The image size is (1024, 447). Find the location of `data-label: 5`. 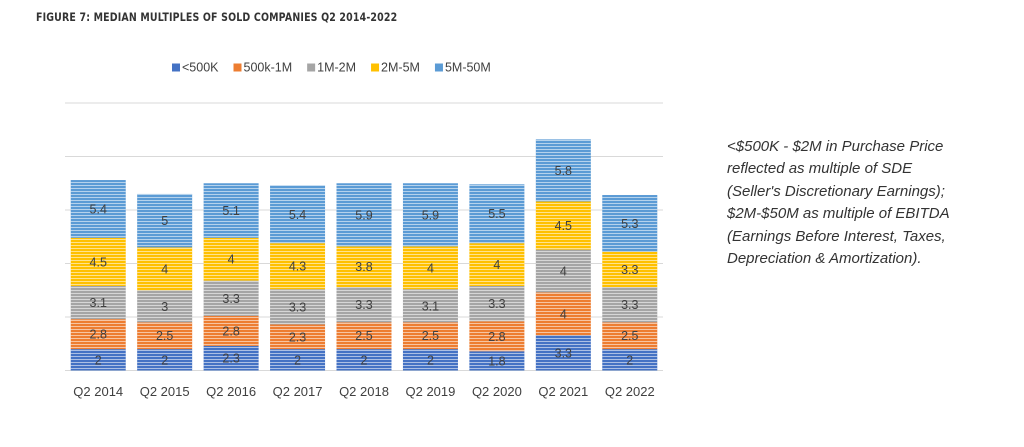

data-label: 5 is located at coordinates (164, 221).